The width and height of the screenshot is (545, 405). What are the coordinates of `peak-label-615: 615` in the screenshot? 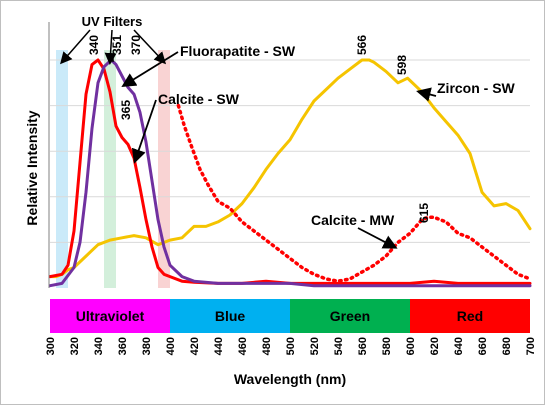 It's located at (424, 213).